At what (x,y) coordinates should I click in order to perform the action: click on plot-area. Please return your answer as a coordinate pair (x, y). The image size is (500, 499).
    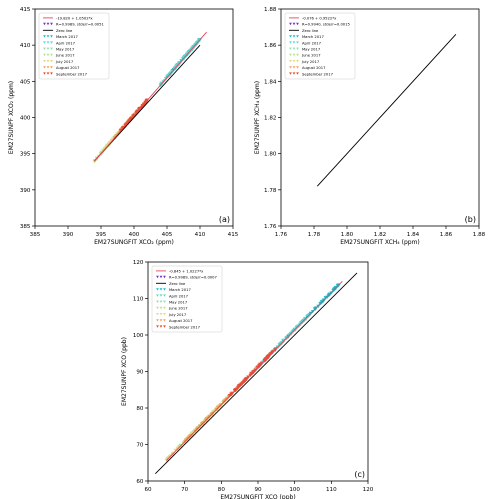
    Looking at the image, I should click on (149, 97).